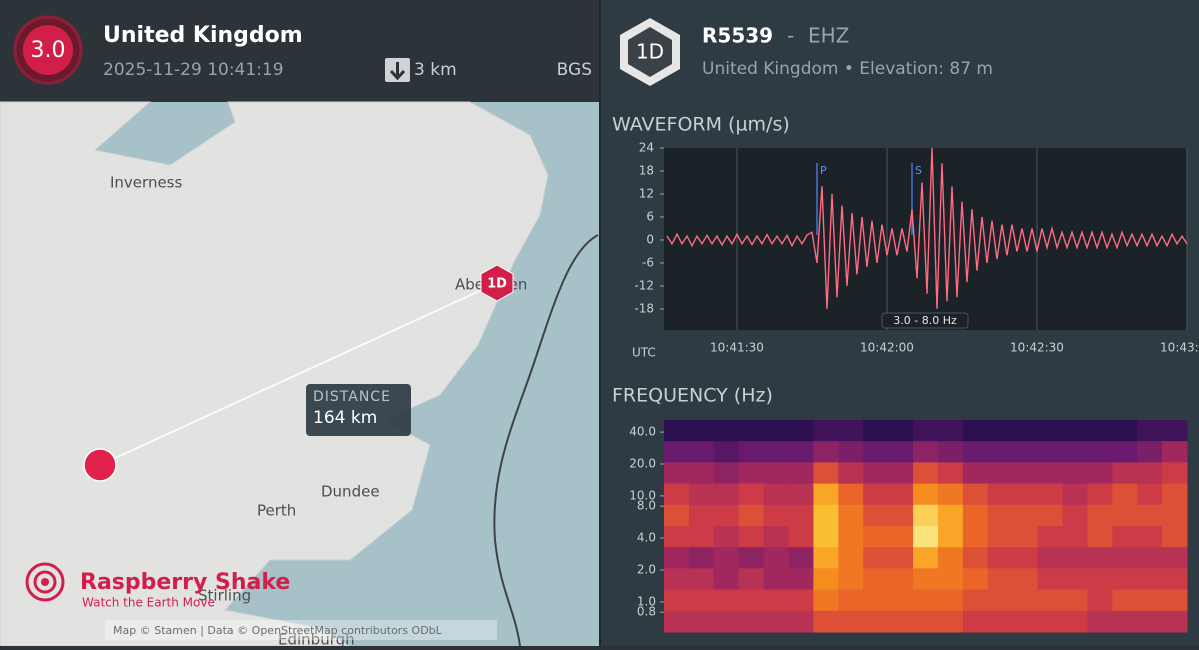 The height and width of the screenshot is (650, 1199). What do you see at coordinates (918, 170) in the screenshot?
I see `phase-label: S` at bounding box center [918, 170].